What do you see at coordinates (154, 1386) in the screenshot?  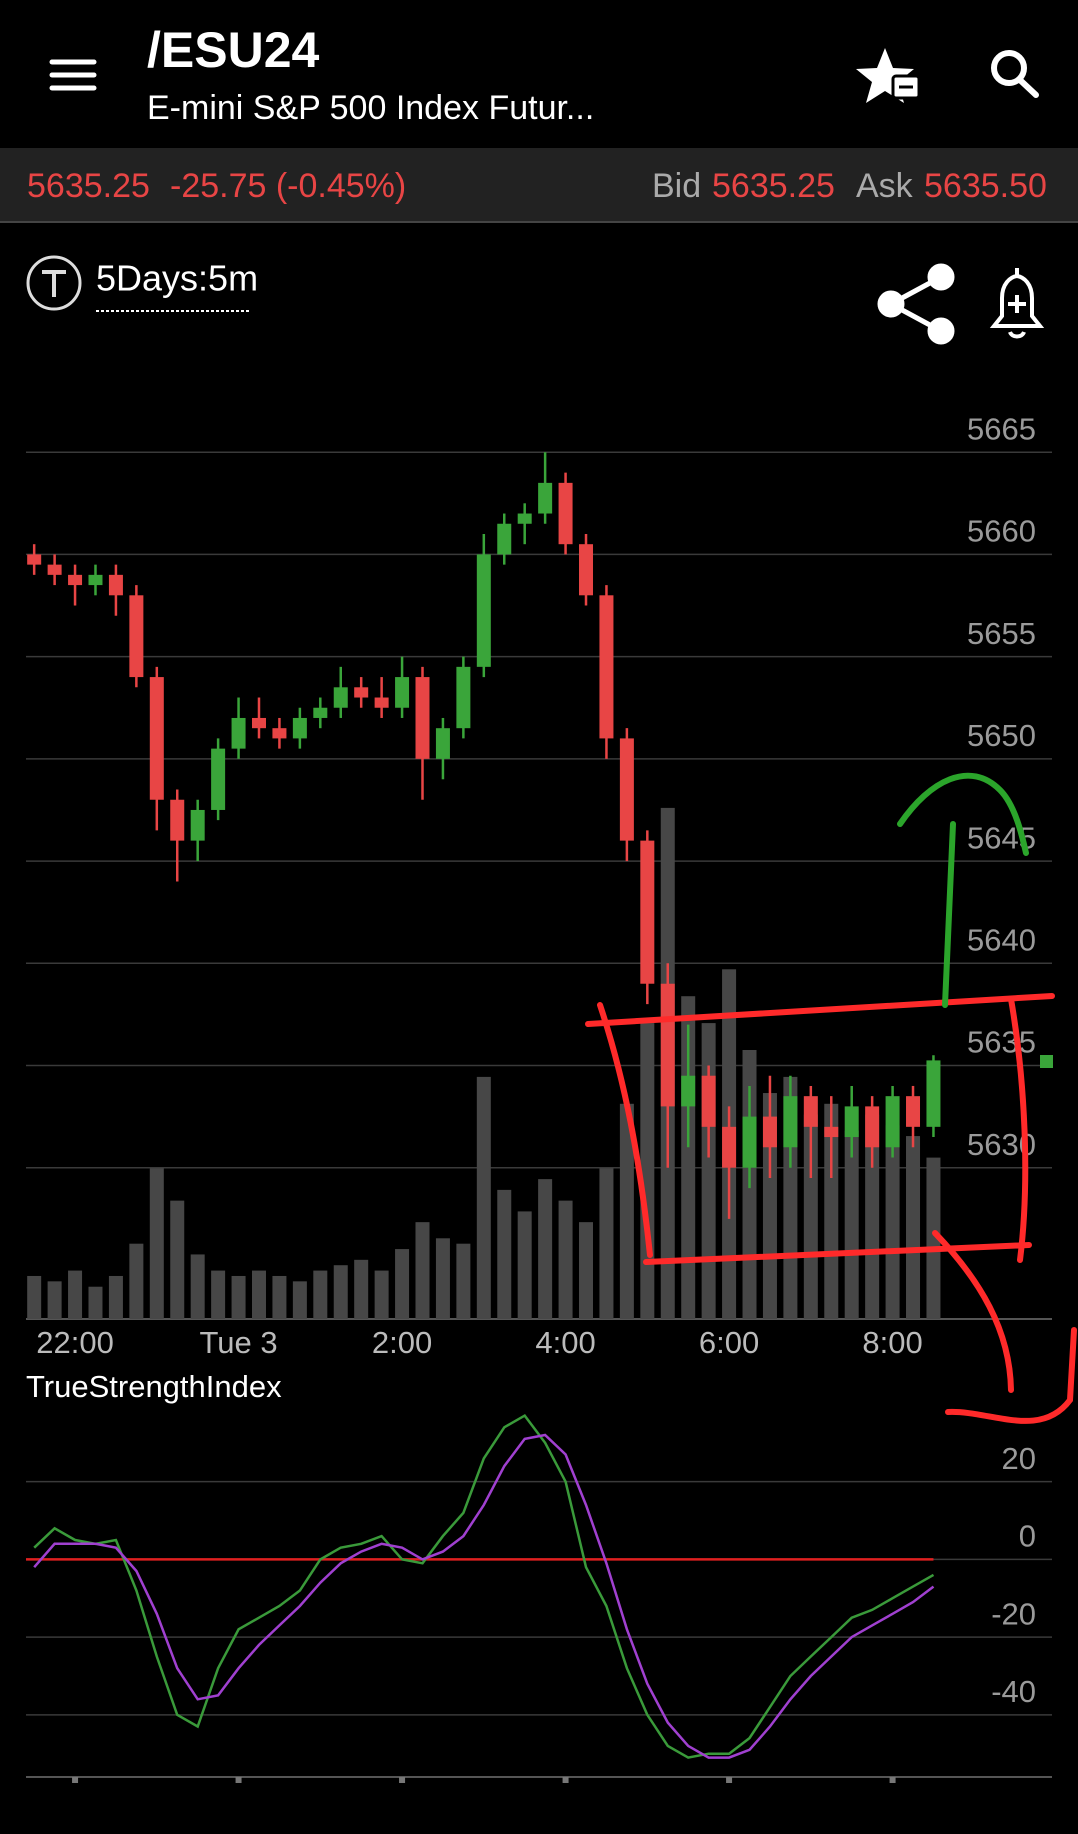 I see `indicator-title: TrueStrengthIndex` at bounding box center [154, 1386].